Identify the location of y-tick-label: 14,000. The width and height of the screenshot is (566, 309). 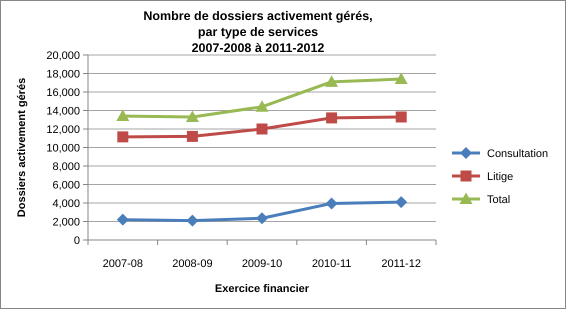
(63, 111).